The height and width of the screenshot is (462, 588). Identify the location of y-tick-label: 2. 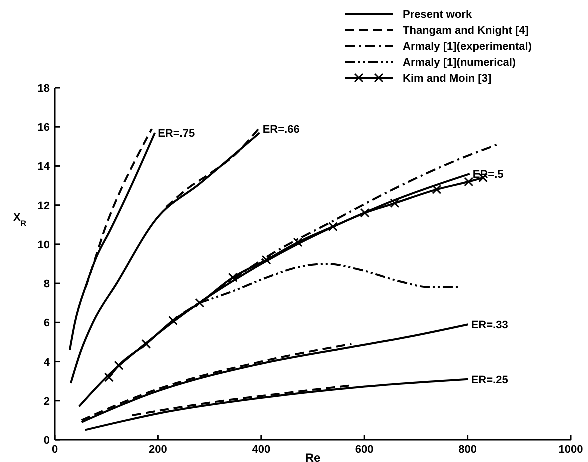
(47, 402).